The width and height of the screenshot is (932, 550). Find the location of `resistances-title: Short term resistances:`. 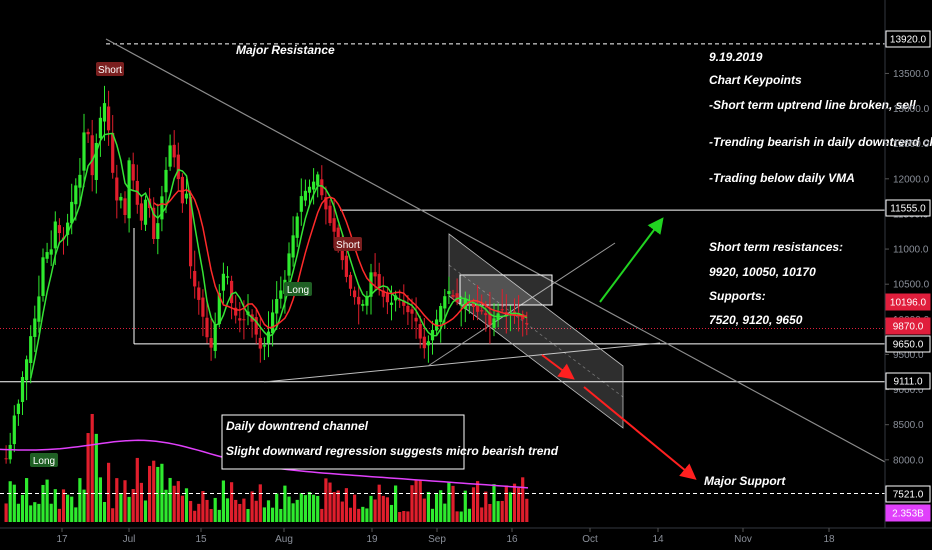

resistances-title: Short term resistances: is located at coordinates (776, 247).